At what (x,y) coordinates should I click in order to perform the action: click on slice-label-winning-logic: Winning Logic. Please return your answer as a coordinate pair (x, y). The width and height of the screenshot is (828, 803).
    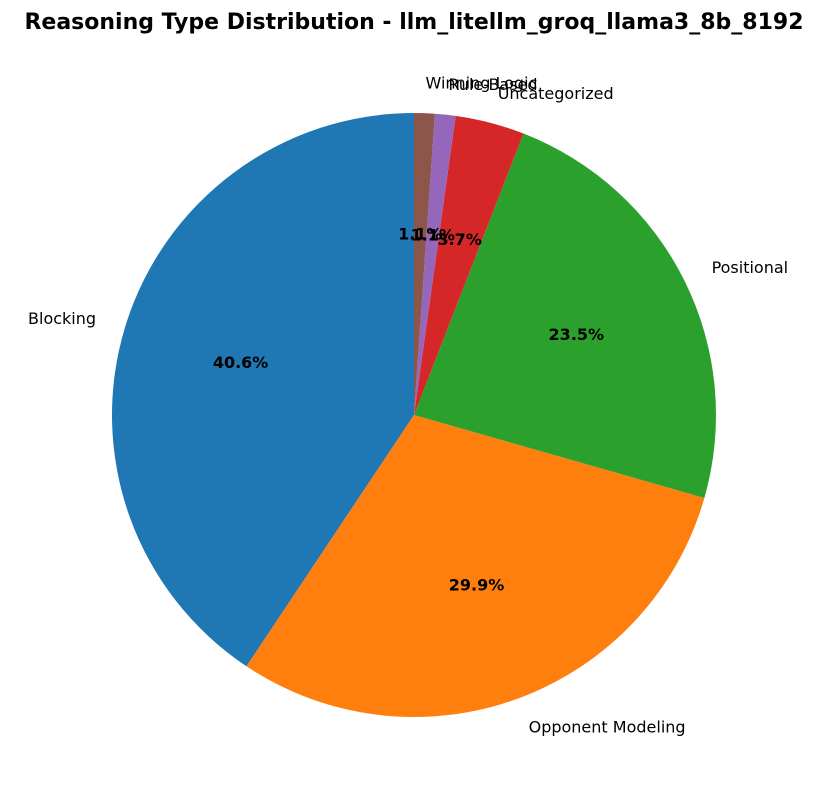
    Looking at the image, I should click on (481, 82).